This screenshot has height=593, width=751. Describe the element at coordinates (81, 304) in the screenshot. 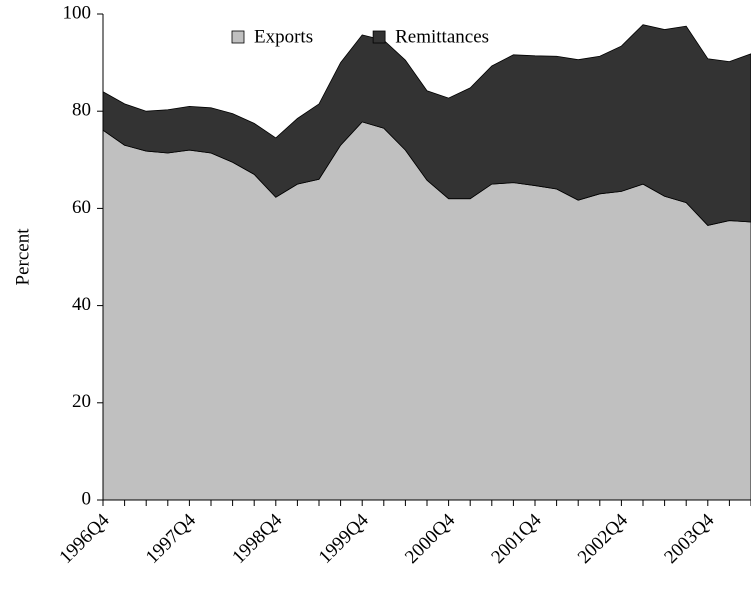

I see `y-tick-label: 40` at that location.